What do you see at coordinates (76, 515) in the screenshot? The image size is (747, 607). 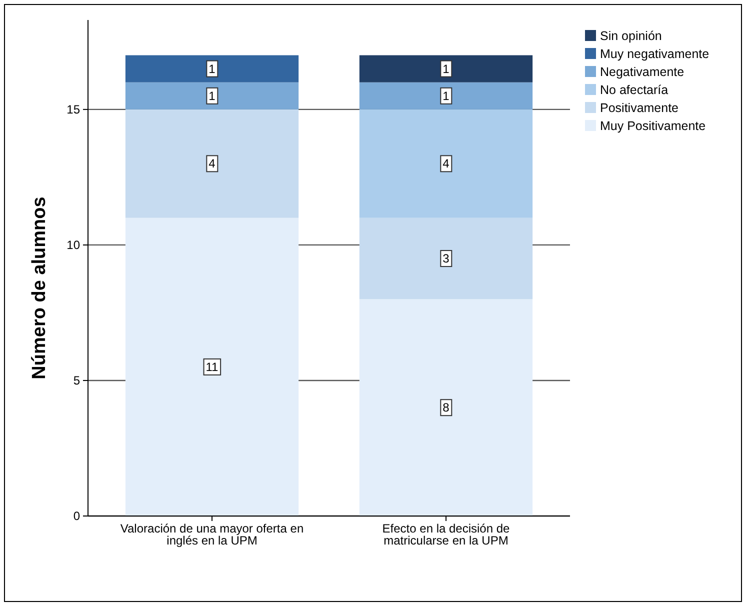 I see `y-tick-label: 0` at bounding box center [76, 515].